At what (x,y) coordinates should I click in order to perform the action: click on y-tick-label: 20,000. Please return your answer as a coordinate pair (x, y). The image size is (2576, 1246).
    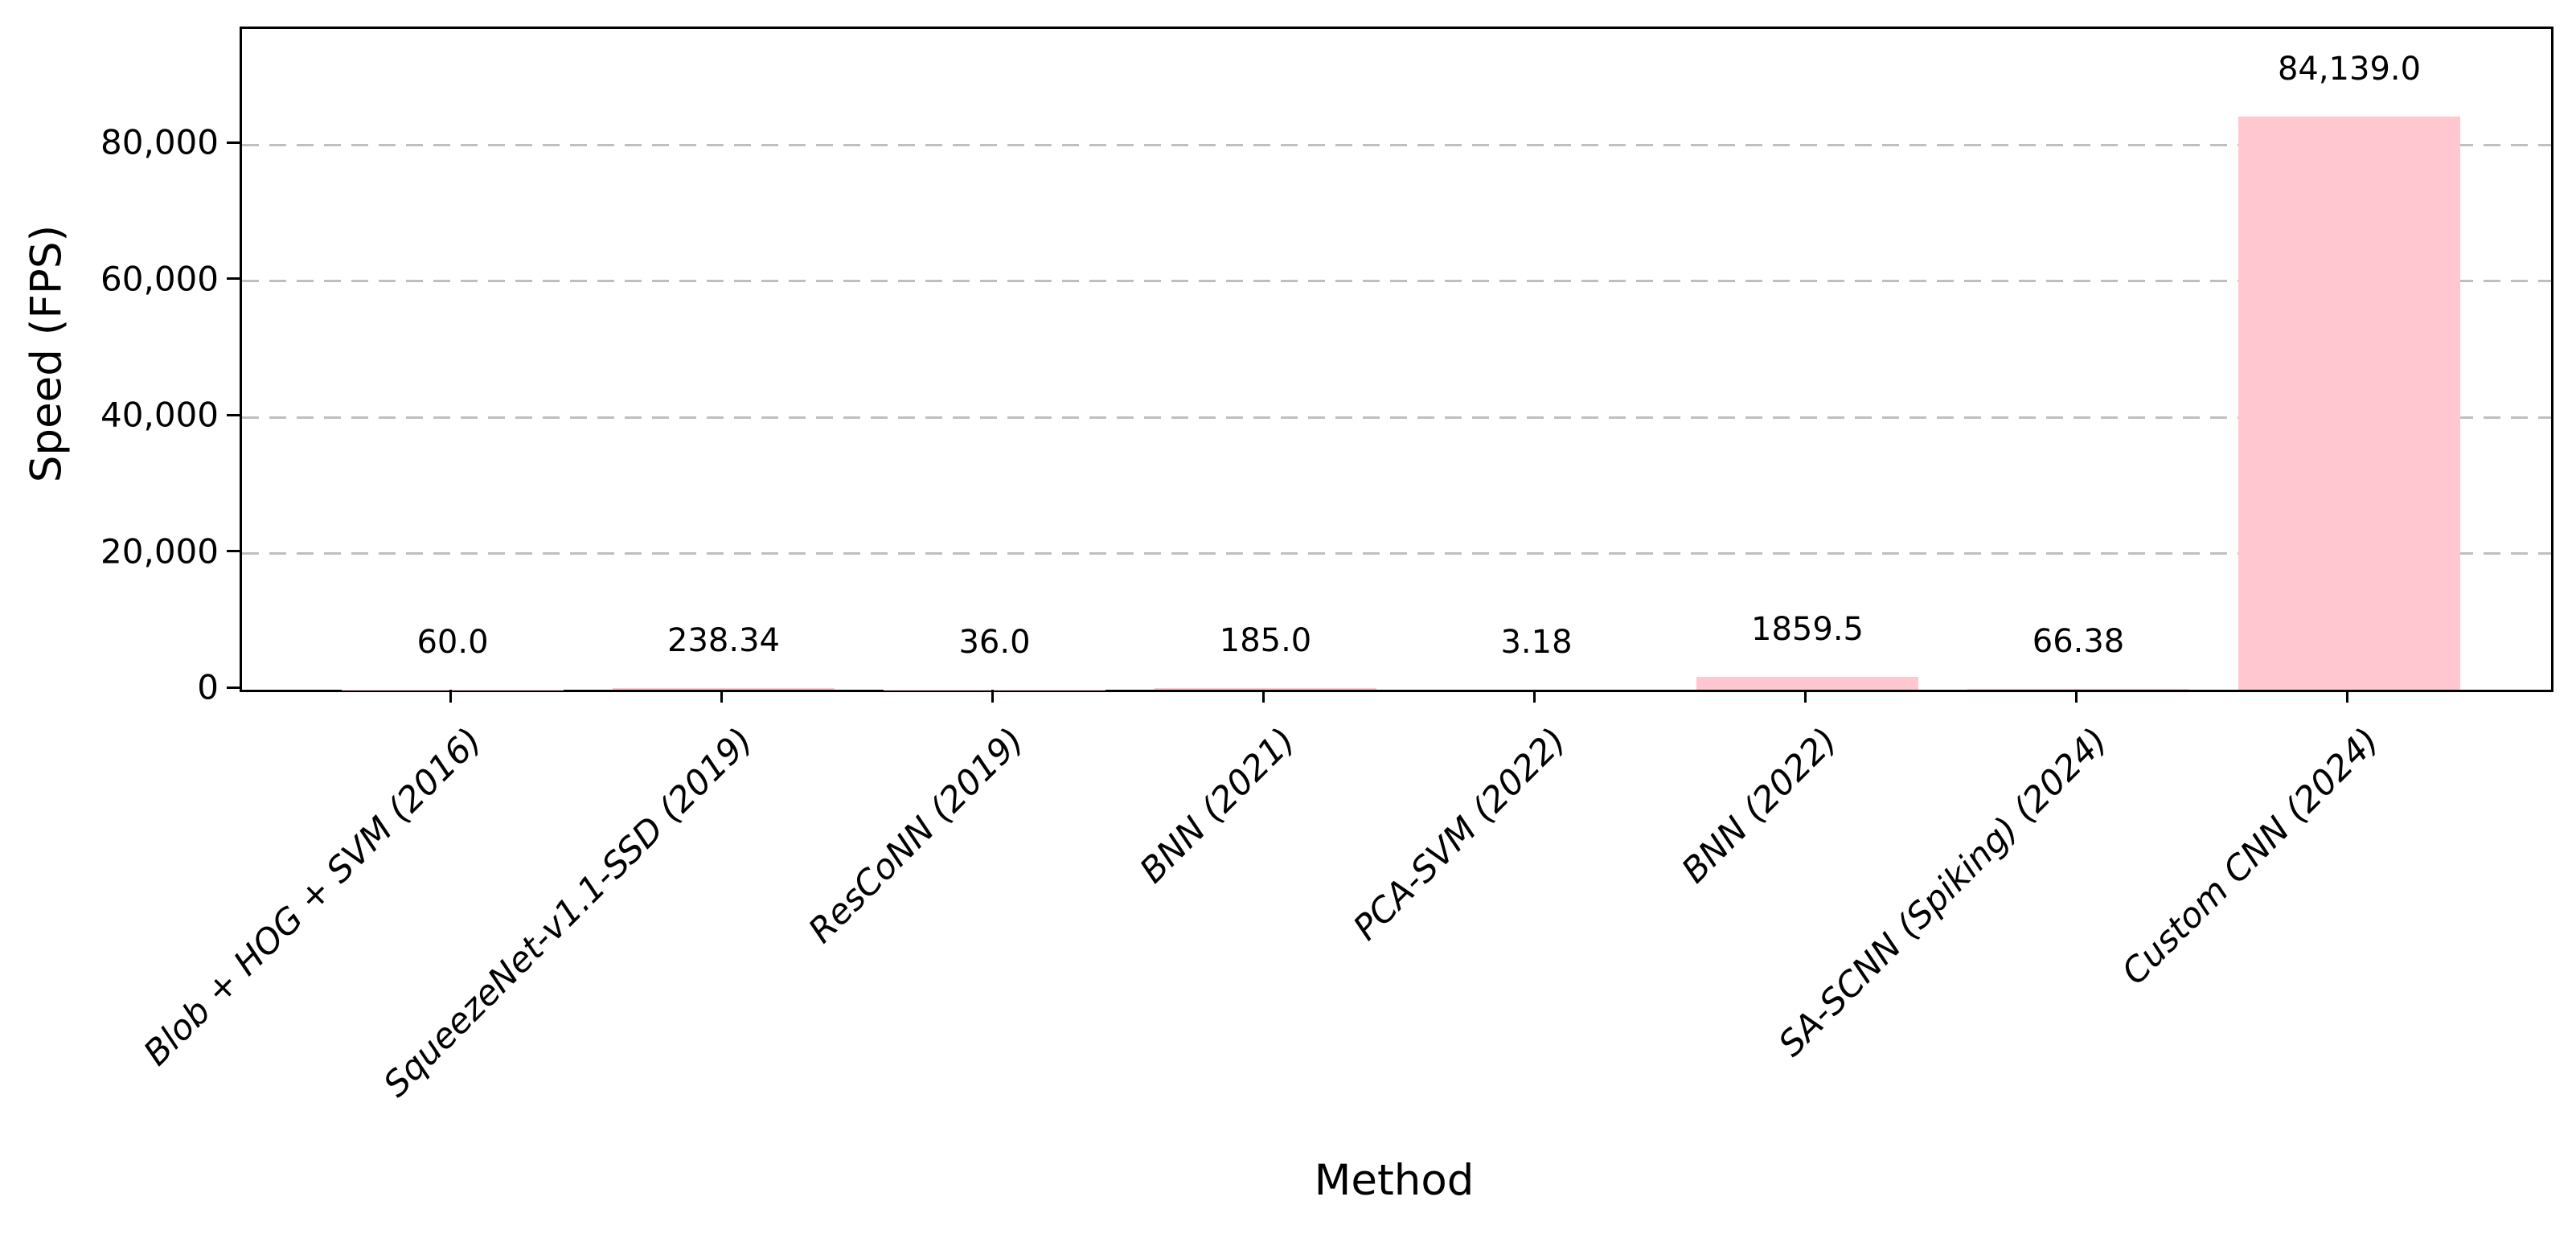
    Looking at the image, I should click on (159, 551).